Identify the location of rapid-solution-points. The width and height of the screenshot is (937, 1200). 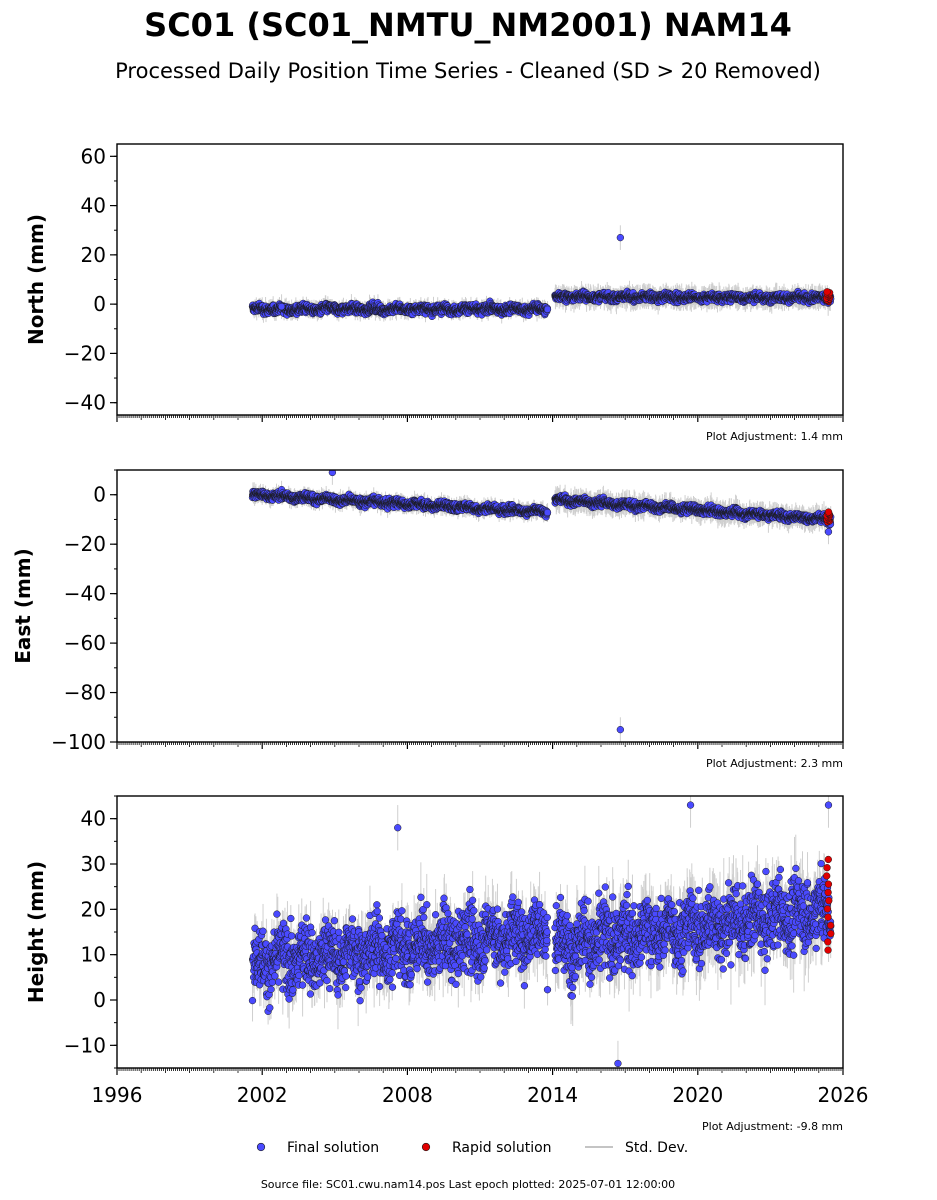
(828, 297).